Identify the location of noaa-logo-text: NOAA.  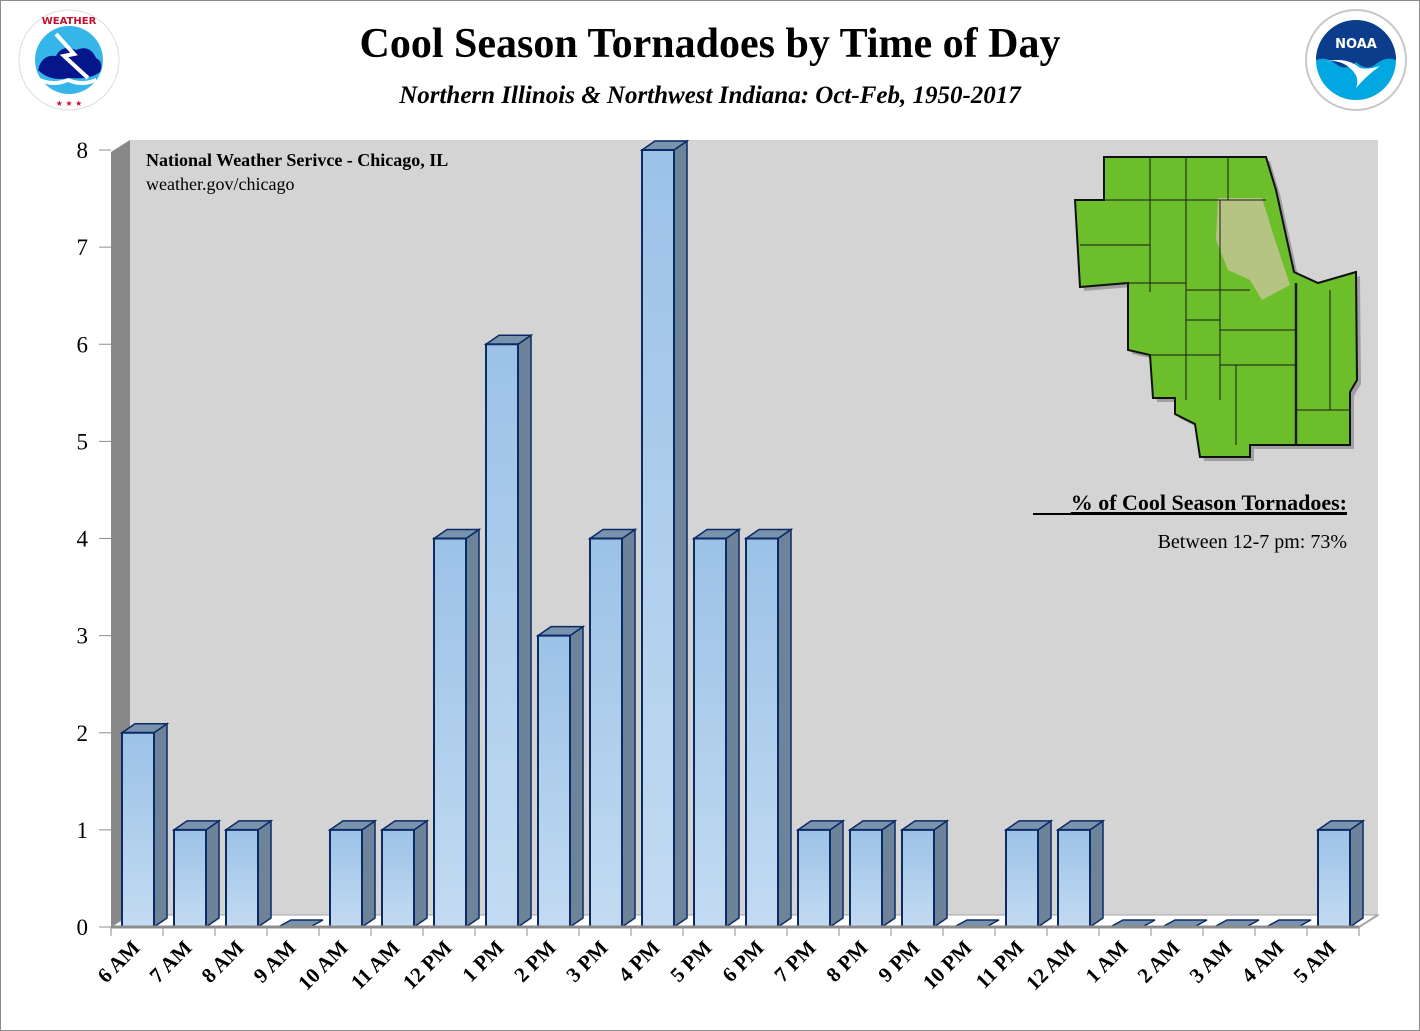
(1356, 44).